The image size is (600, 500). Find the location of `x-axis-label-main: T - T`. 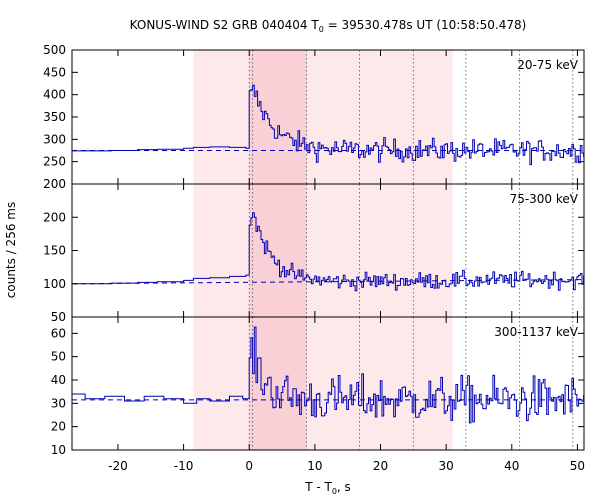

x-axis-label-main: T - T is located at coordinates (318, 487).